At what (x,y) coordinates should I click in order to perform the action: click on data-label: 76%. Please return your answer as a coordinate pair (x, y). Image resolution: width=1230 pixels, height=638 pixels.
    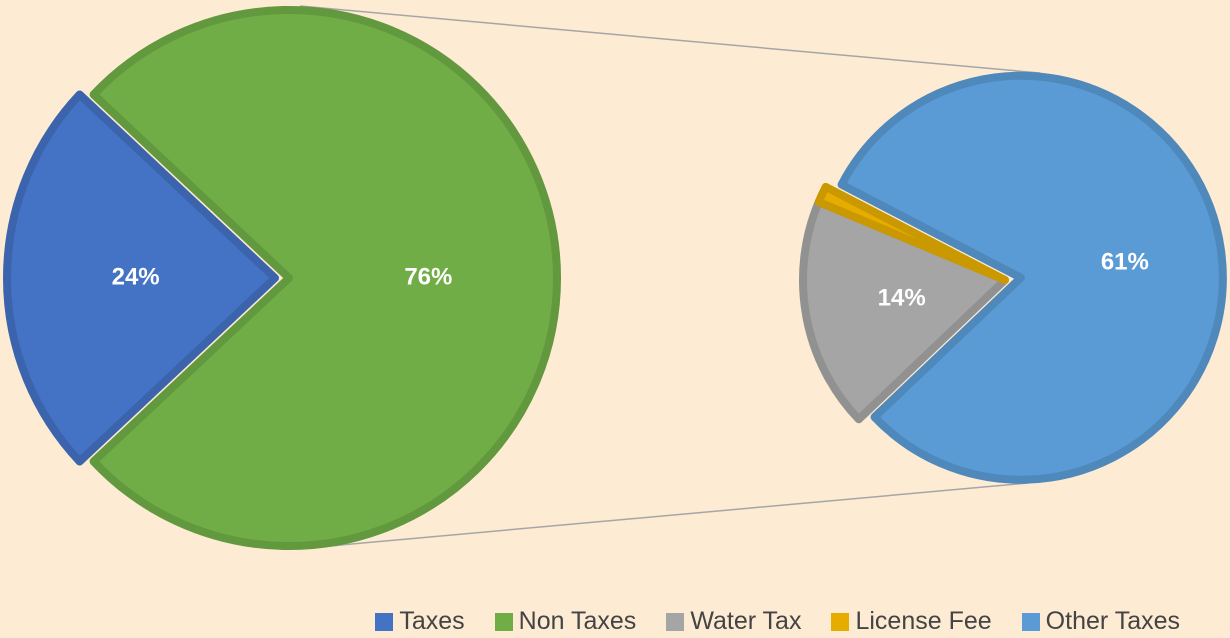
    Looking at the image, I should click on (428, 276).